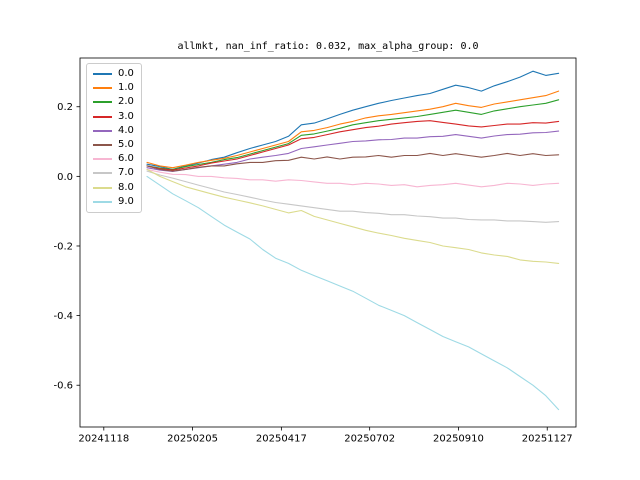 This screenshot has height=480, width=640. Describe the element at coordinates (113, 131) in the screenshot. I see `legend-item-4.0: 4.0` at that location.